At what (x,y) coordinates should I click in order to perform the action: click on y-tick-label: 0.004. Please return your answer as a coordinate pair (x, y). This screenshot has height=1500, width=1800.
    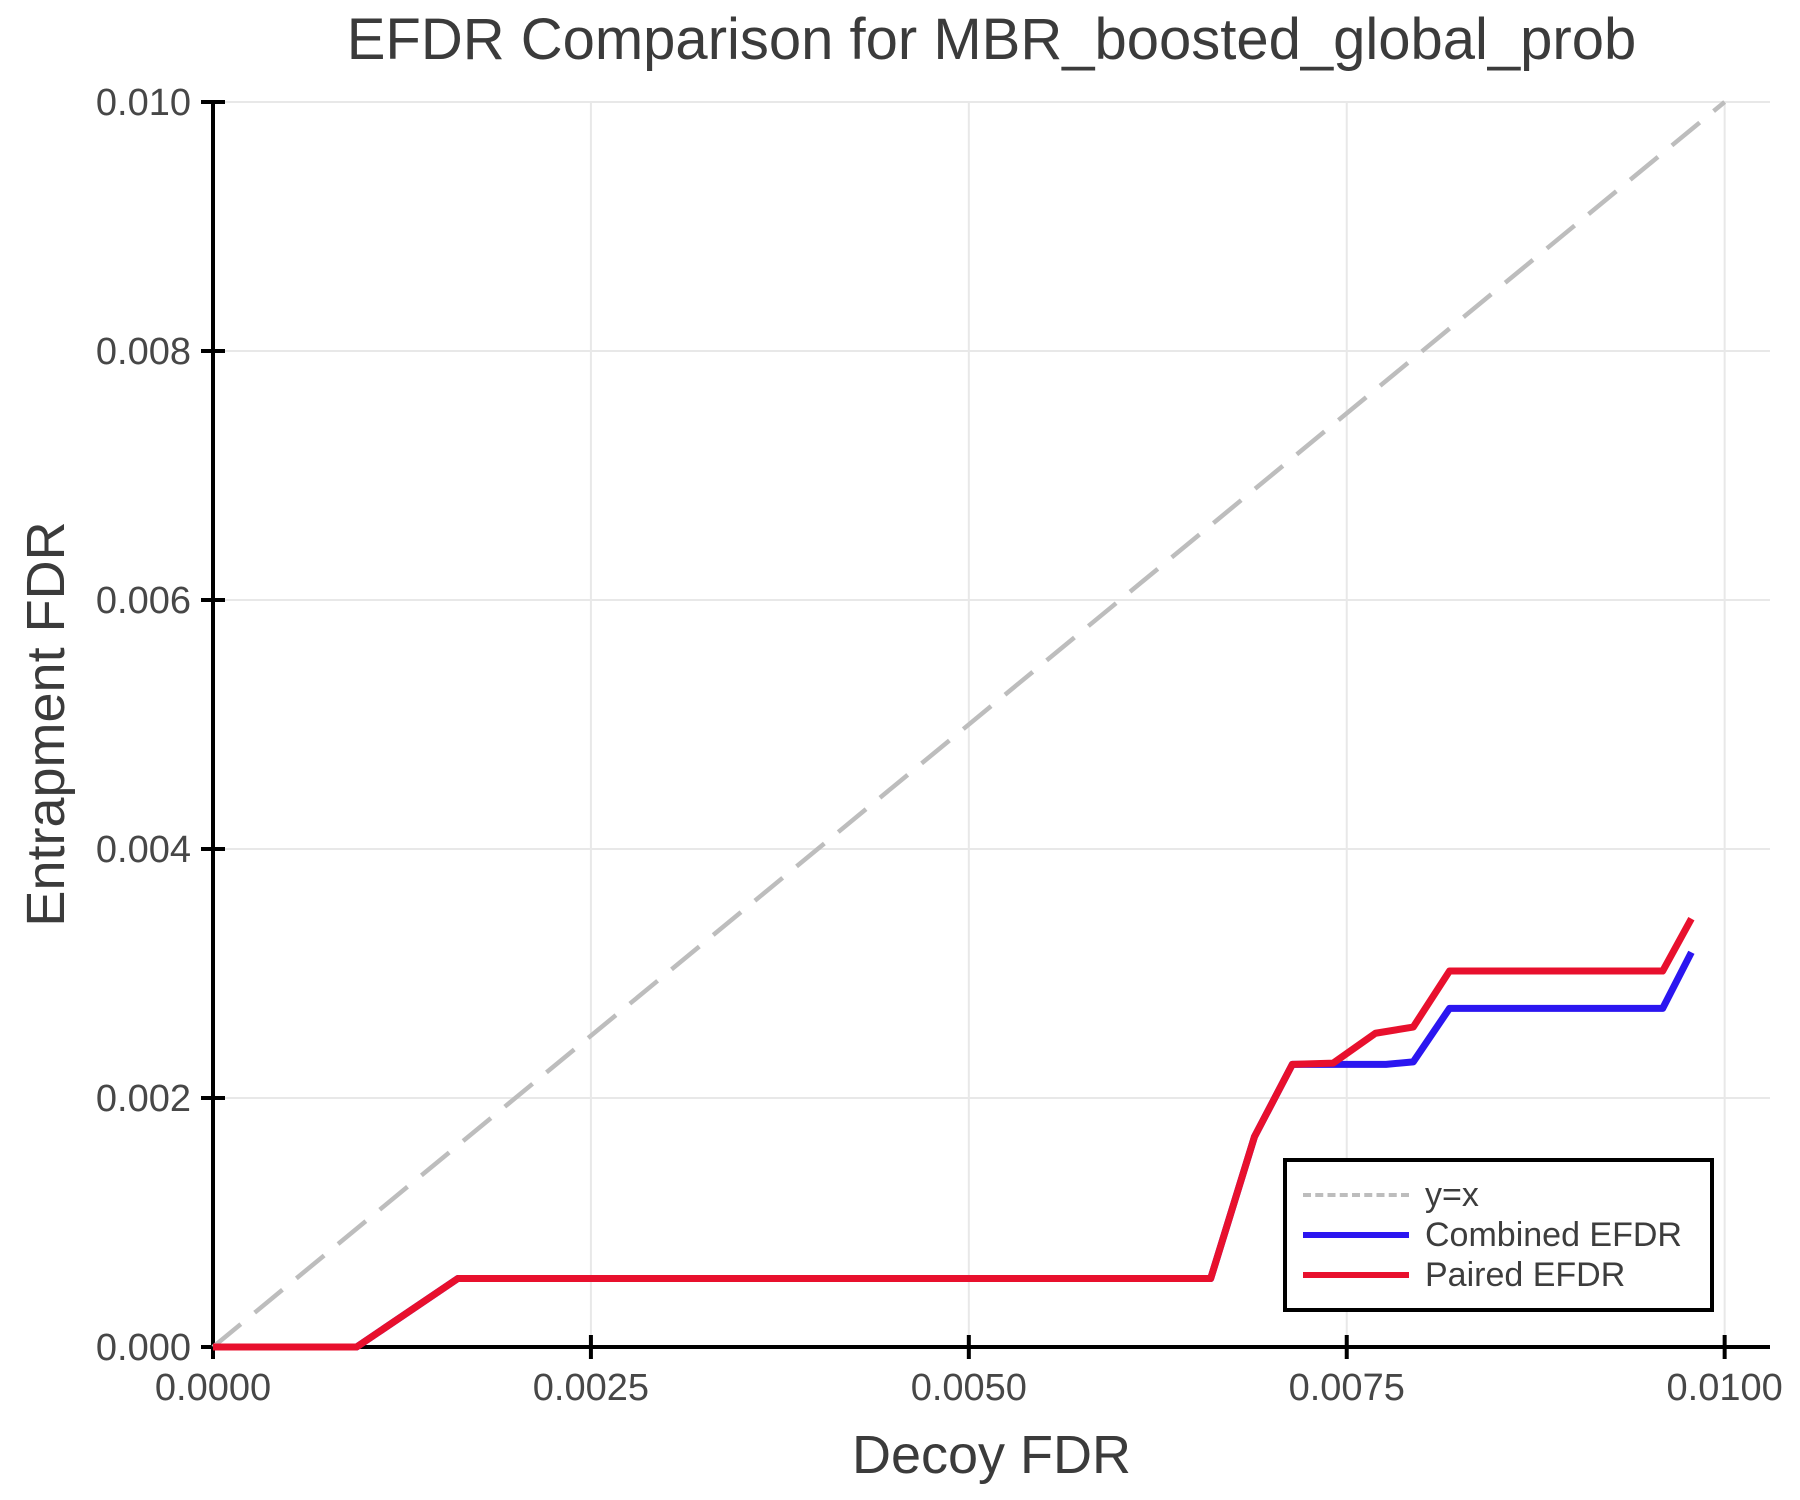
    Looking at the image, I should click on (143, 850).